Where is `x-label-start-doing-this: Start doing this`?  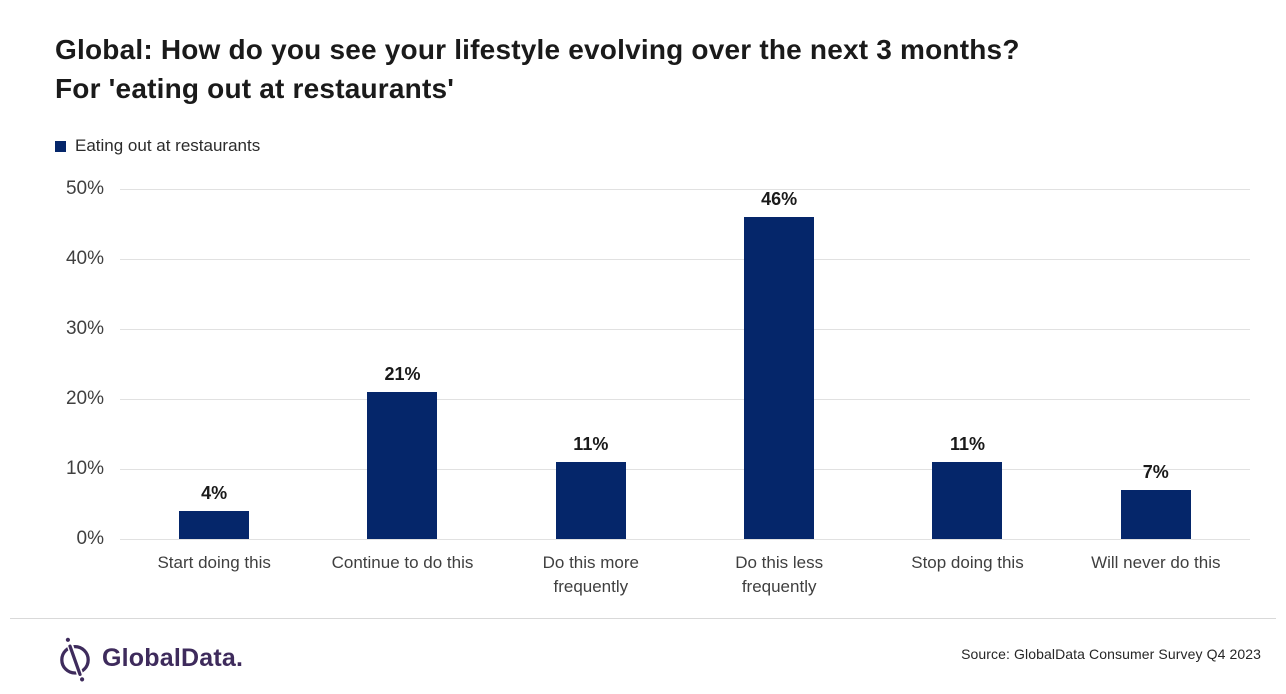 x-label-start-doing-this: Start doing this is located at coordinates (214, 562).